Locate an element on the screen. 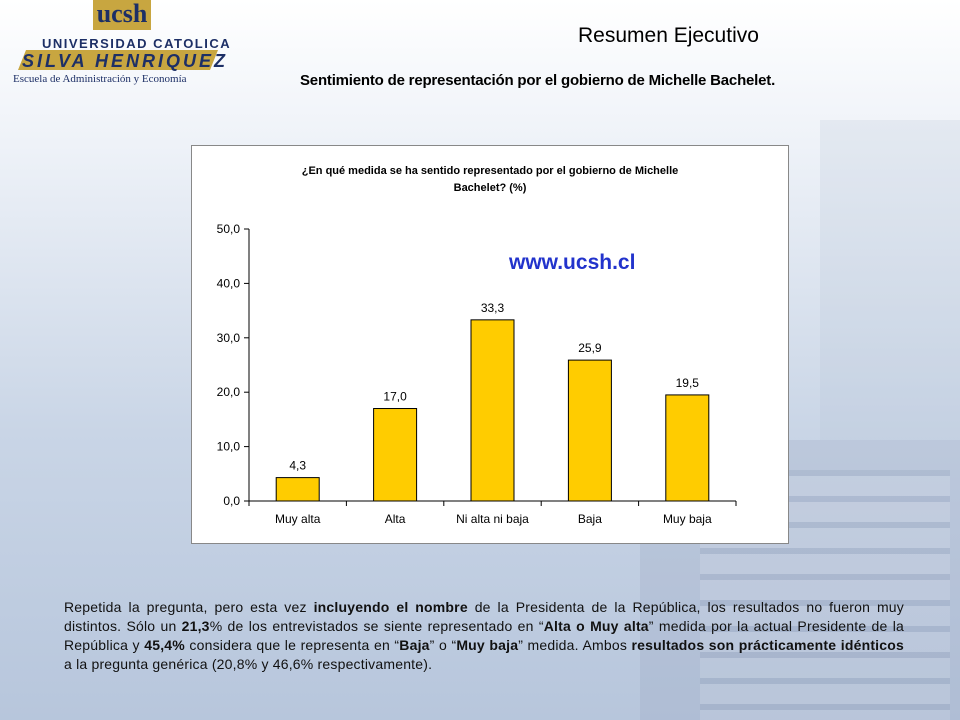 The width and height of the screenshot is (960, 720). bar-value-label: 4,3 is located at coordinates (297, 466).